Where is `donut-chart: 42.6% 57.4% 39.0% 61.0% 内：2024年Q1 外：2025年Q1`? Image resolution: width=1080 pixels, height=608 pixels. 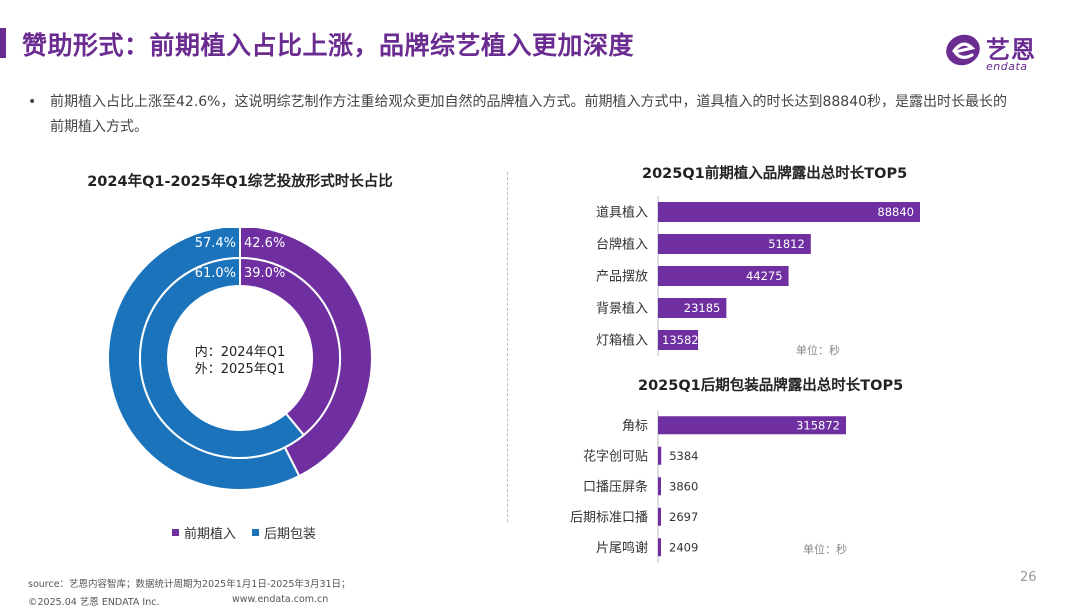 donut-chart: 42.6% 57.4% 39.0% 61.0% 内：2024年Q1 外：2025年Q1 is located at coordinates (240, 359).